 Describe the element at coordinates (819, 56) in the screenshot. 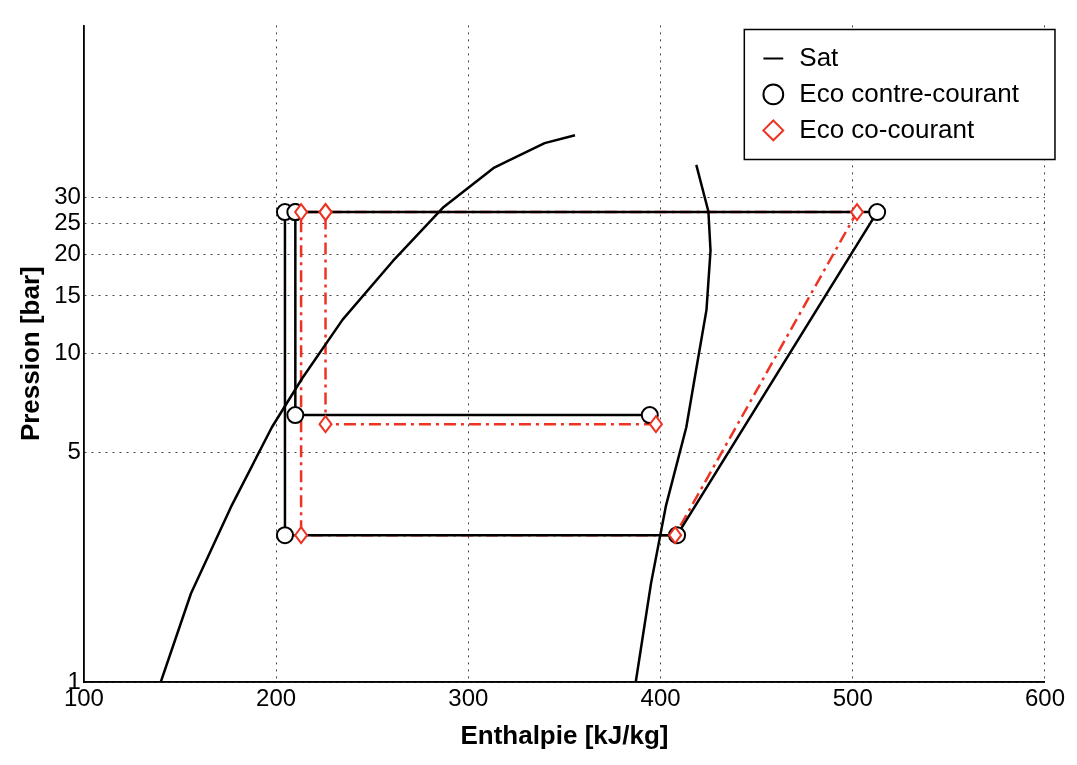

I see `legend-label: Sat` at that location.